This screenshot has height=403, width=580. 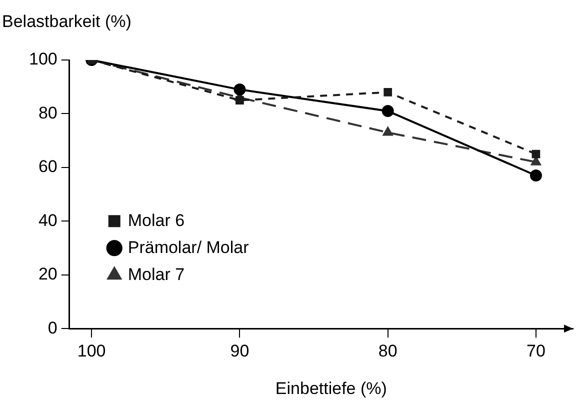 What do you see at coordinates (48, 220) in the screenshot?
I see `y-tick-label: 40` at bounding box center [48, 220].